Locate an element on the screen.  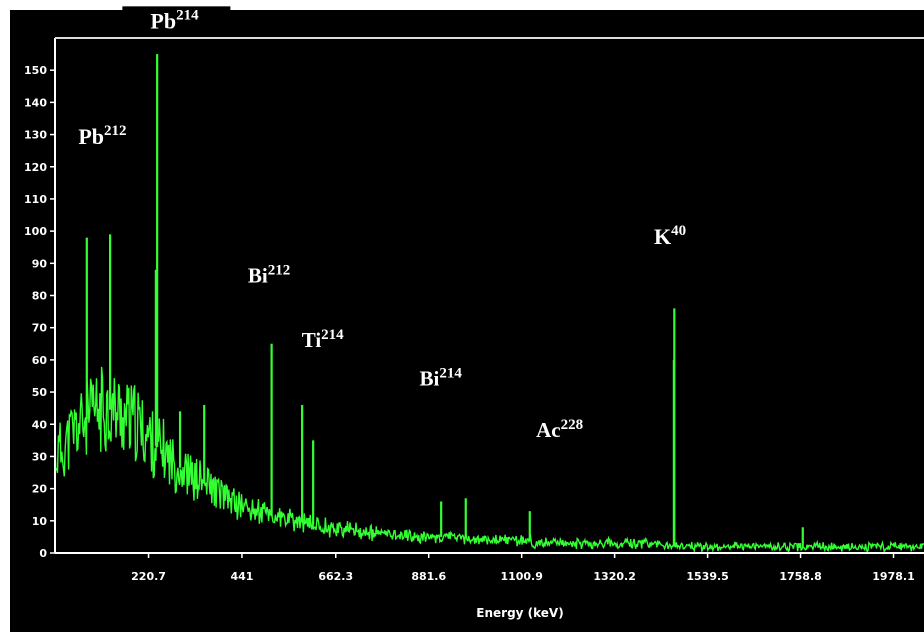
x-tick-label: 881.6 is located at coordinates (428, 576).